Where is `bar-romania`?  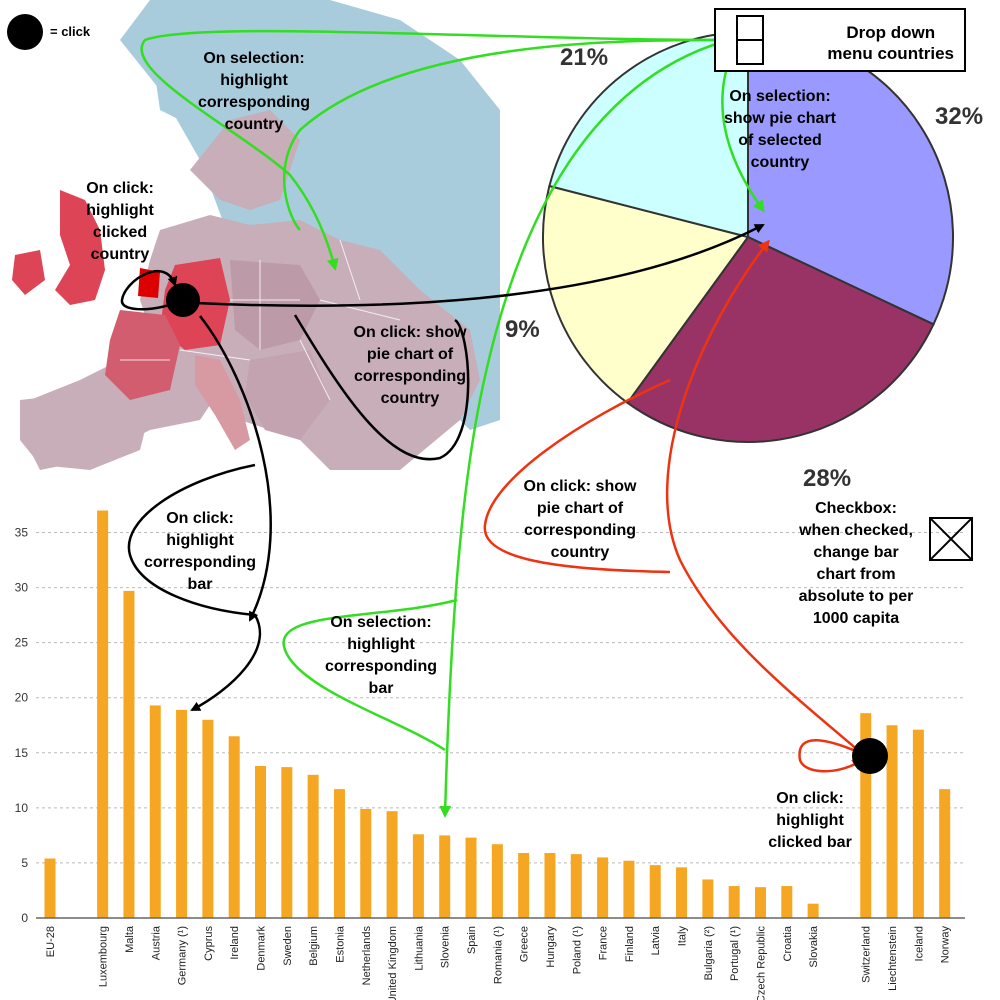 bar-romania is located at coordinates (497, 881).